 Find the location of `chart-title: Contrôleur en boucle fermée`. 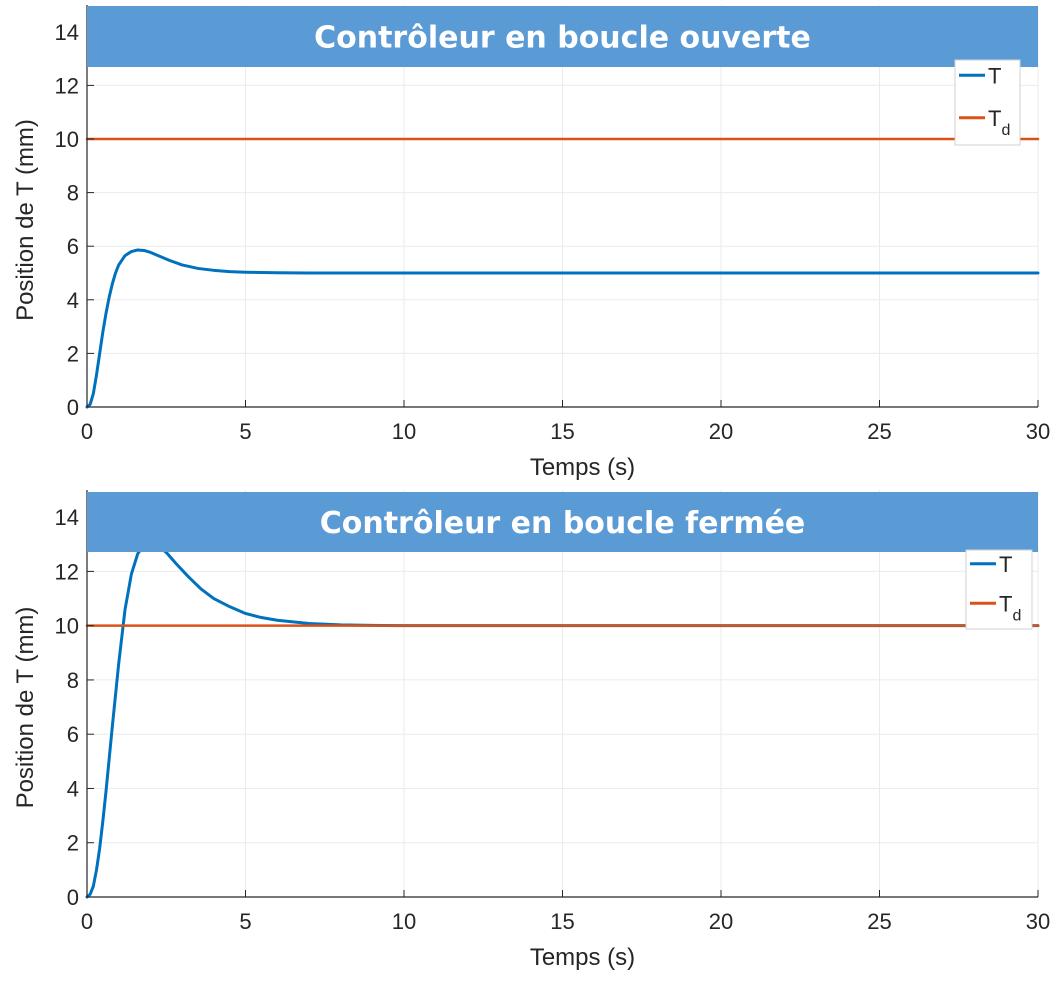

chart-title: Contrôleur en boucle fermée is located at coordinates (563, 523).